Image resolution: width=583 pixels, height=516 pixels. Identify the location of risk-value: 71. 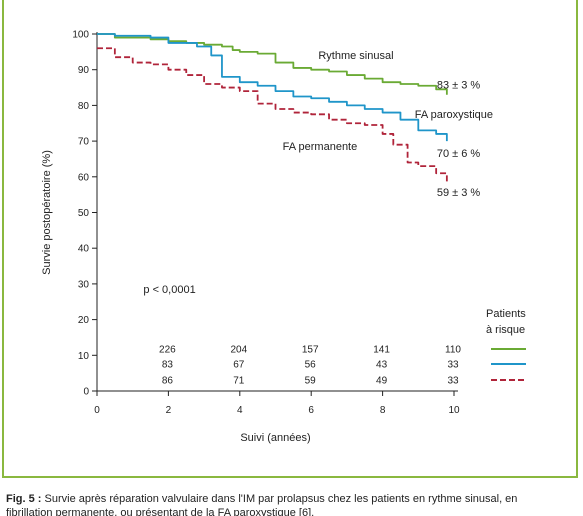
(239, 381).